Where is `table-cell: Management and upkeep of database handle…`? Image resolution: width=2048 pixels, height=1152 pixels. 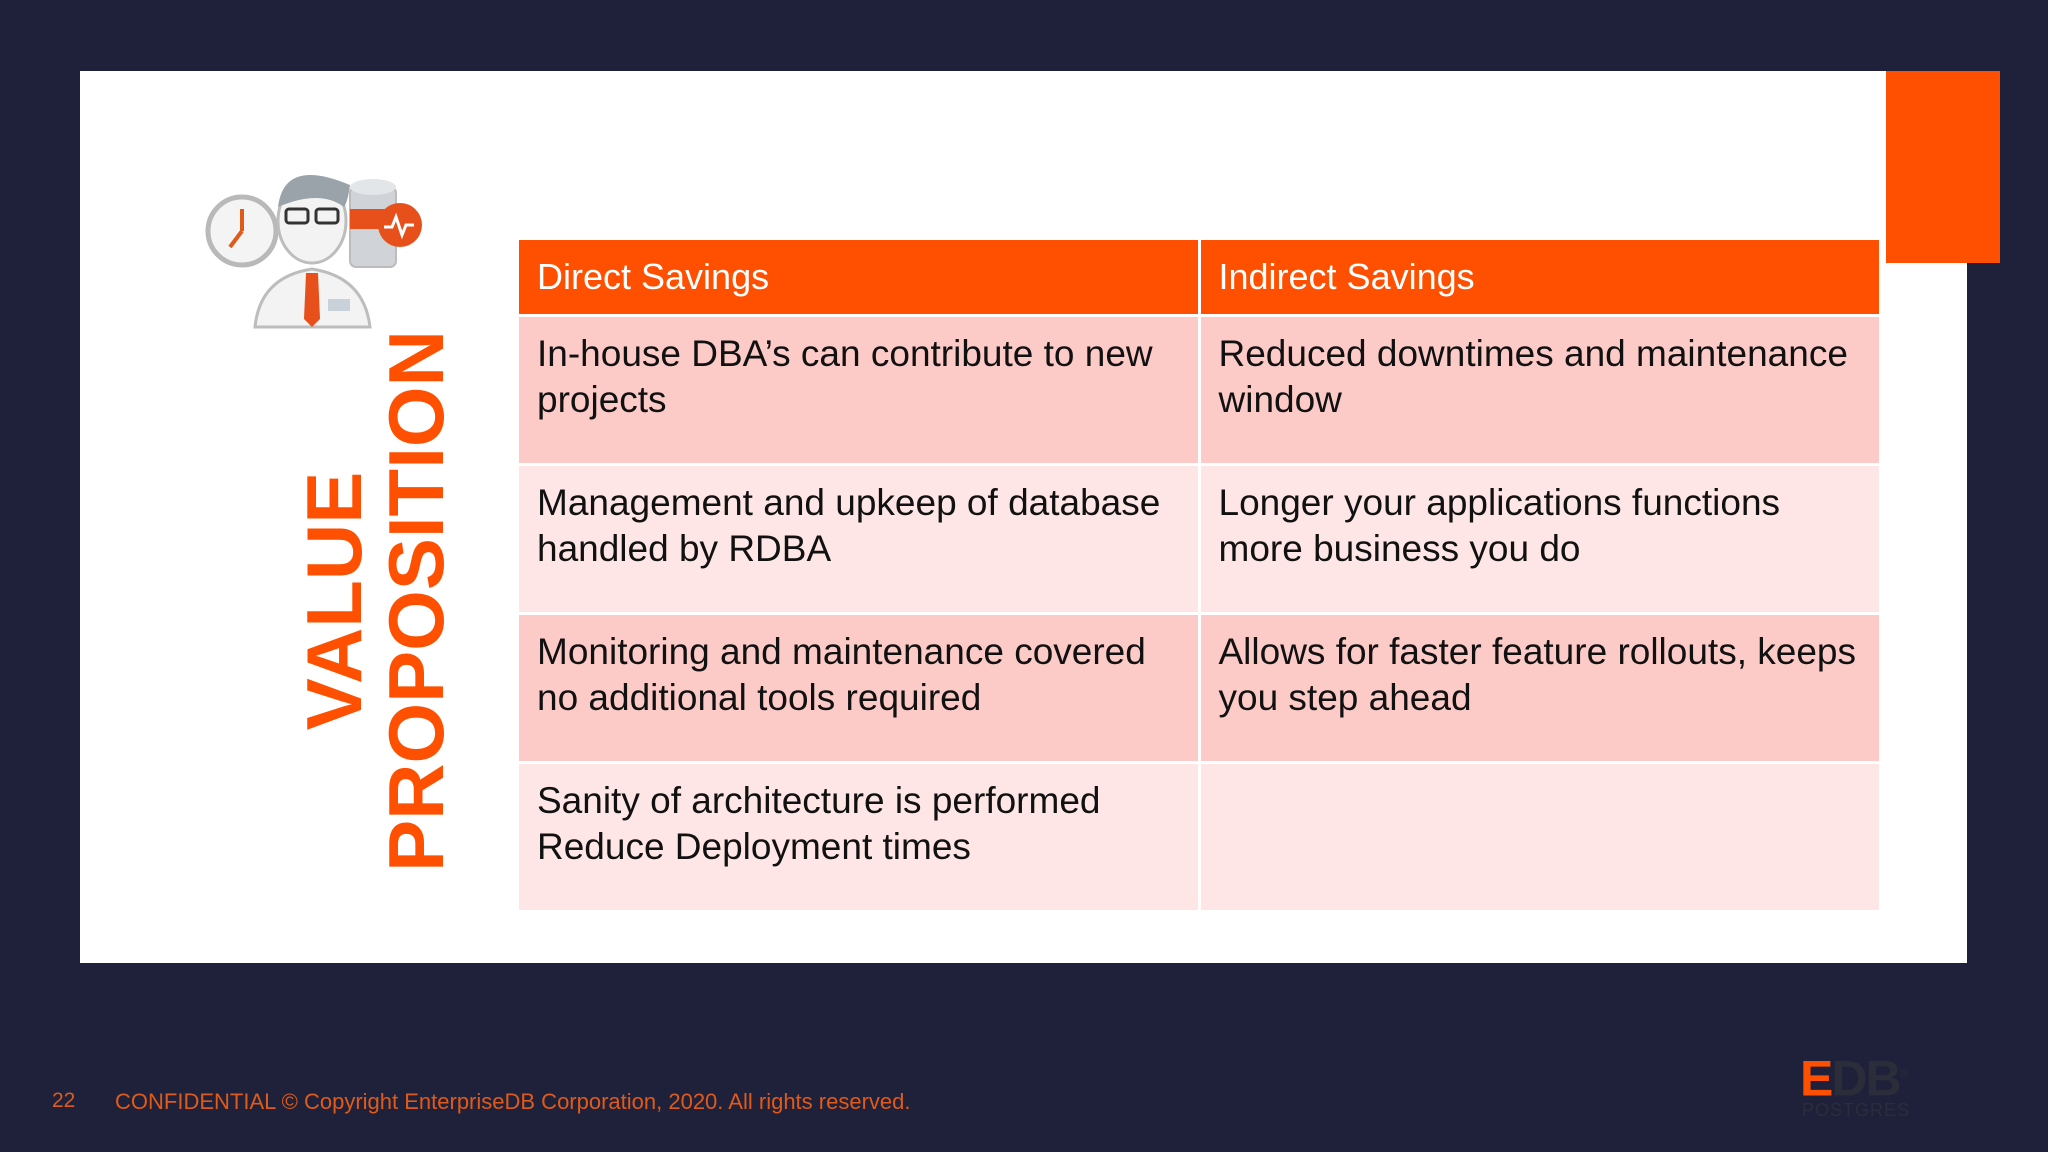 table-cell: Management and upkeep of database handle… is located at coordinates (858, 539).